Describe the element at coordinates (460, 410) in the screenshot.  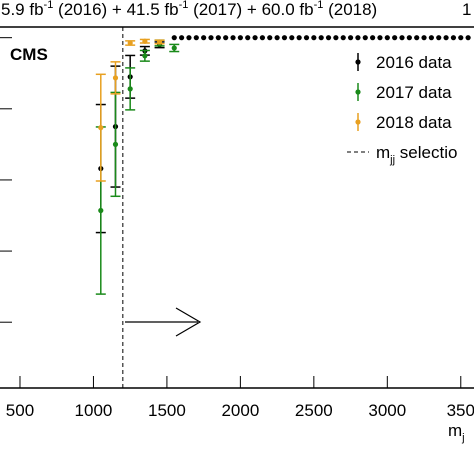
I see `x-tick-label: 350` at that location.